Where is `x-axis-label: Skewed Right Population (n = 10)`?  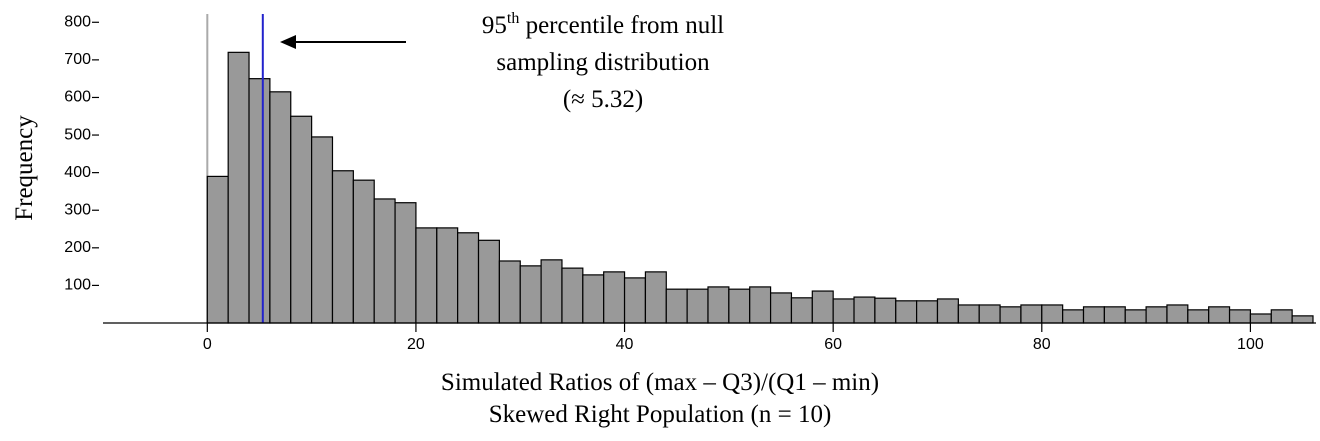
x-axis-label: Skewed Right Population (n = 10) is located at coordinates (660, 414).